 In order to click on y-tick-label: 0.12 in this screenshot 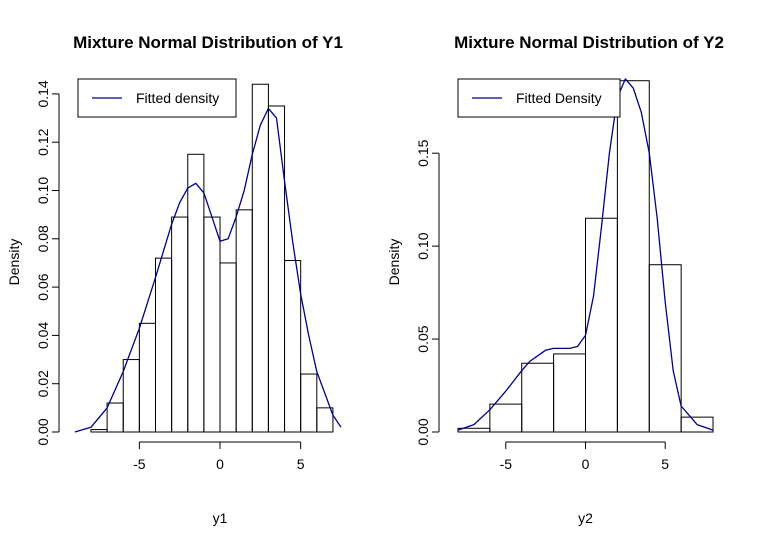, I will do `click(43, 141)`.